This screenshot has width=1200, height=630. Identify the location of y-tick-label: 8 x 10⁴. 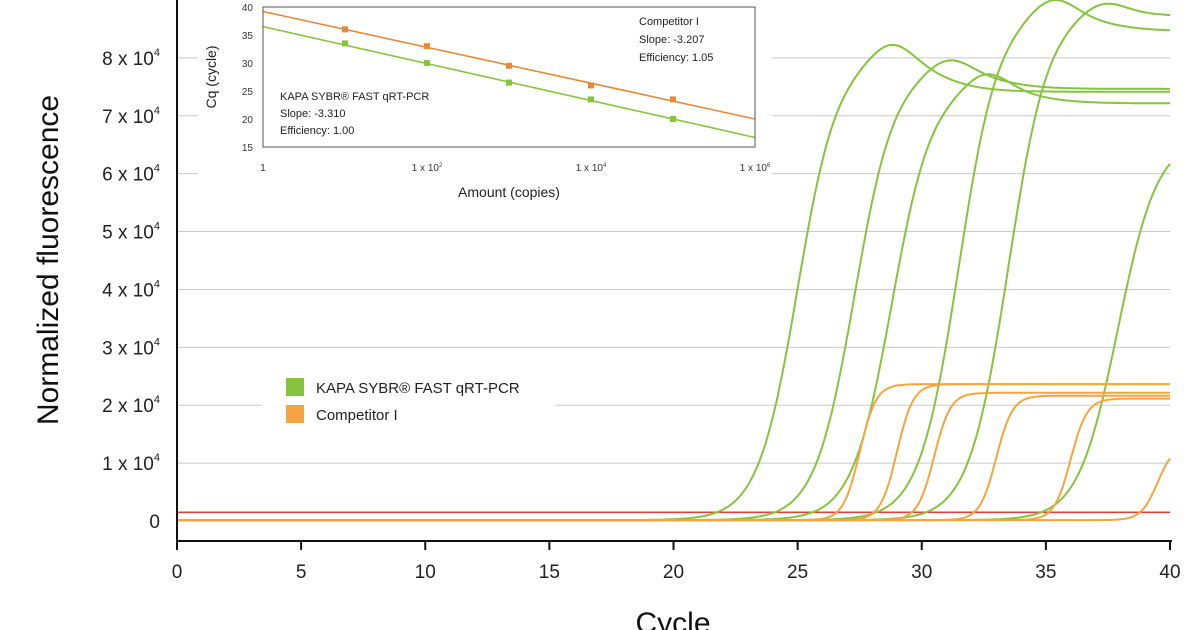
(131, 58).